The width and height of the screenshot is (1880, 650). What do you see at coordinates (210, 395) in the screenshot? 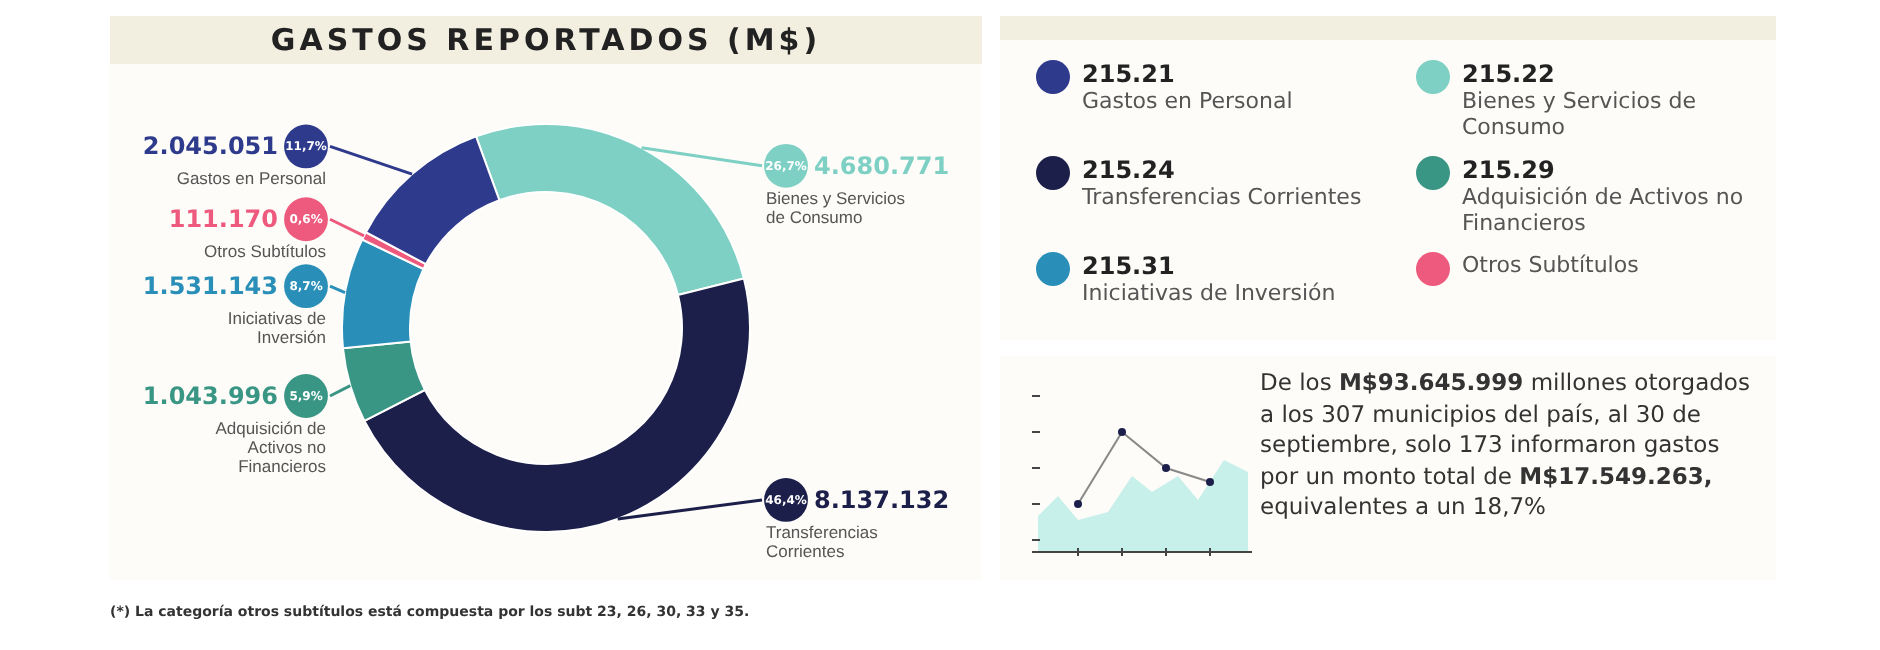
I see `data-label: 1.043.996` at bounding box center [210, 395].